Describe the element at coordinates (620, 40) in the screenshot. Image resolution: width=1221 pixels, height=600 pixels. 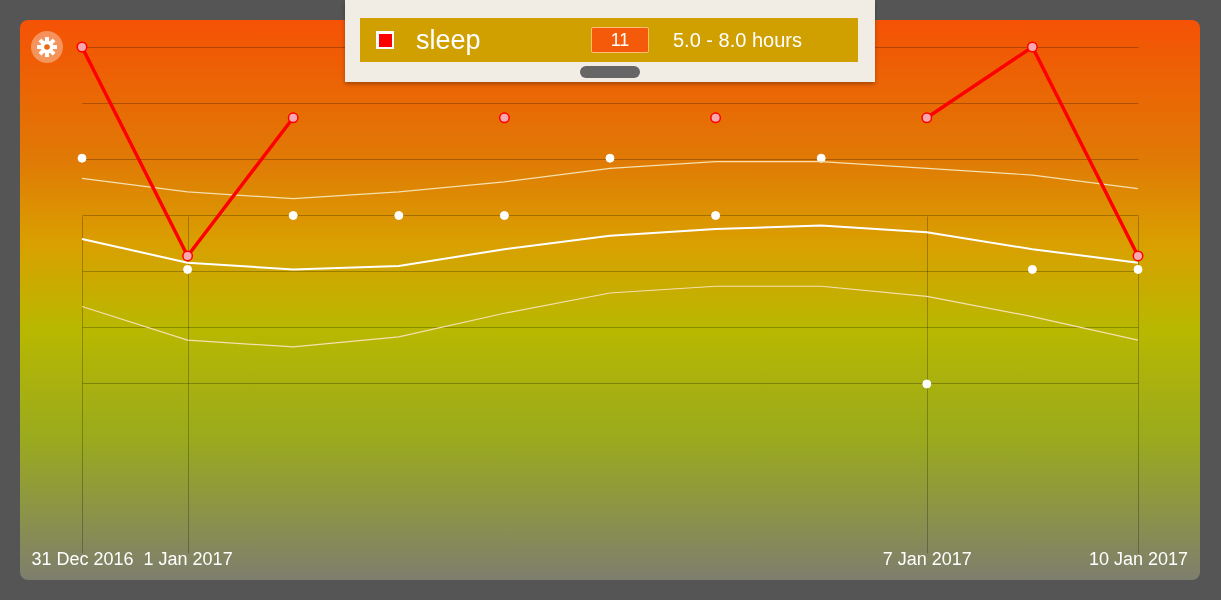
I see `annotation: 11` at that location.